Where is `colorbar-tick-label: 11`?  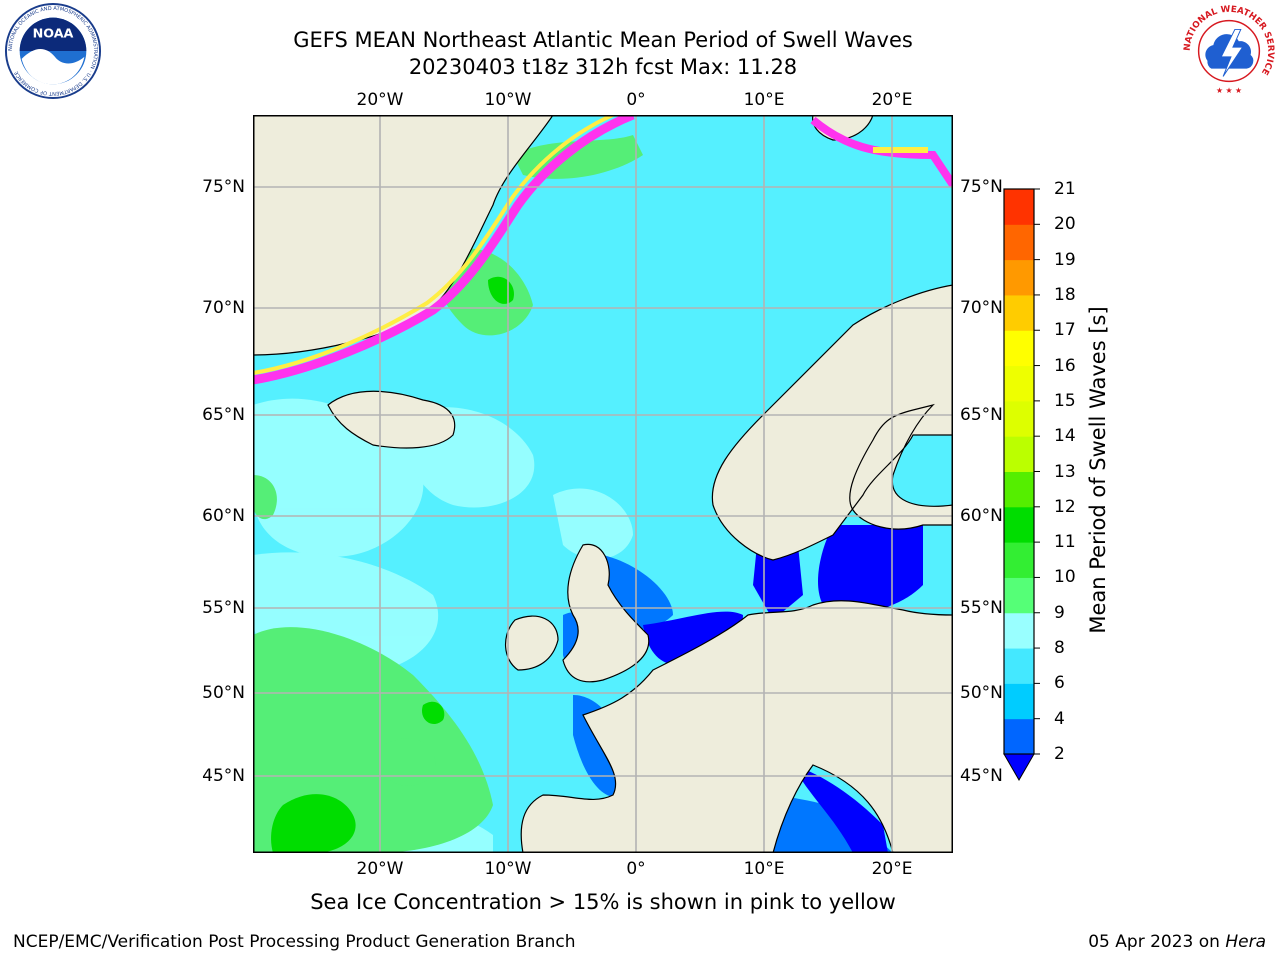
colorbar-tick-label: 11 is located at coordinates (1065, 542).